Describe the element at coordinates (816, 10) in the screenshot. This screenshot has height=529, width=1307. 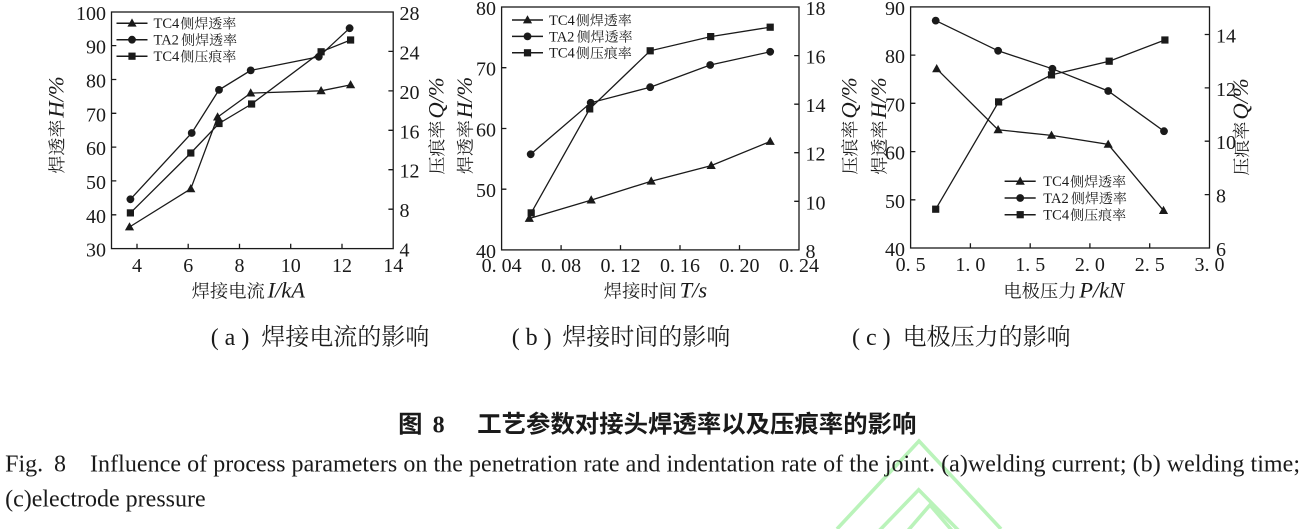
I see `svg-text: 18` at that location.